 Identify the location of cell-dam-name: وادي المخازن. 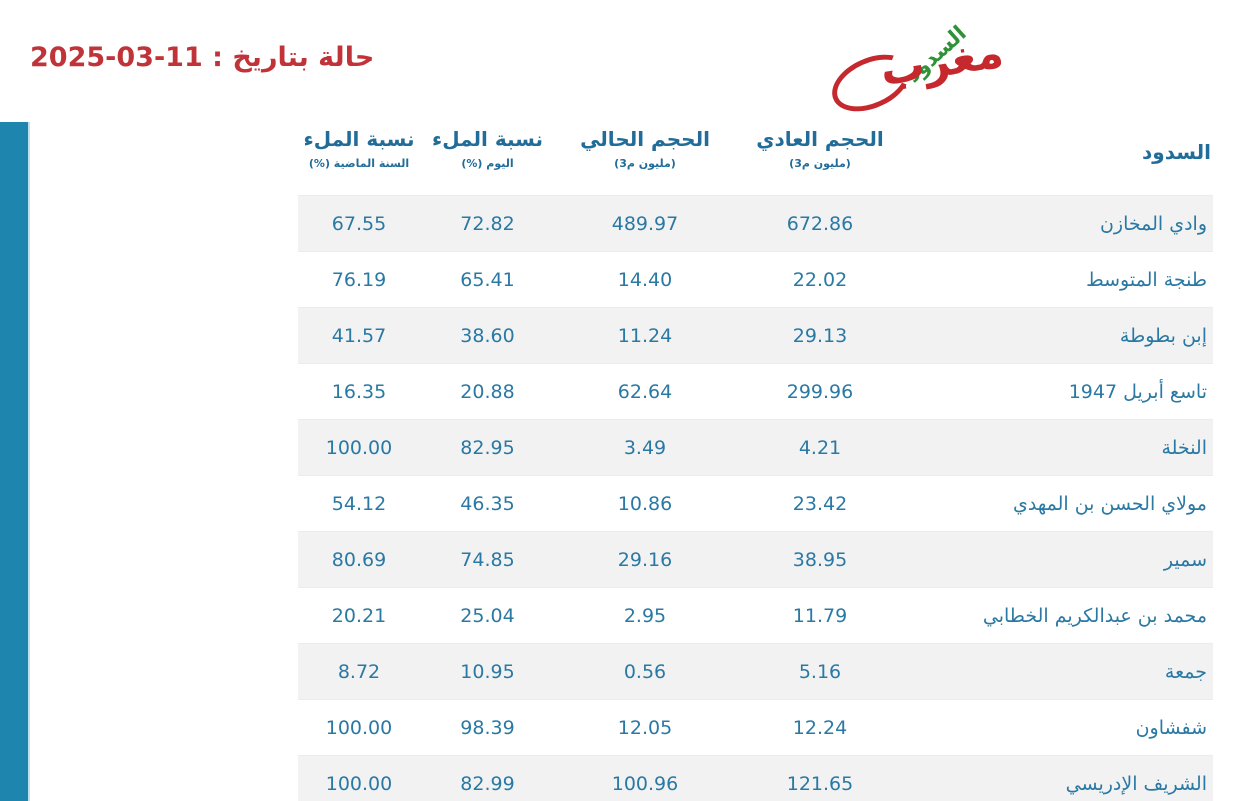
(1153, 223).